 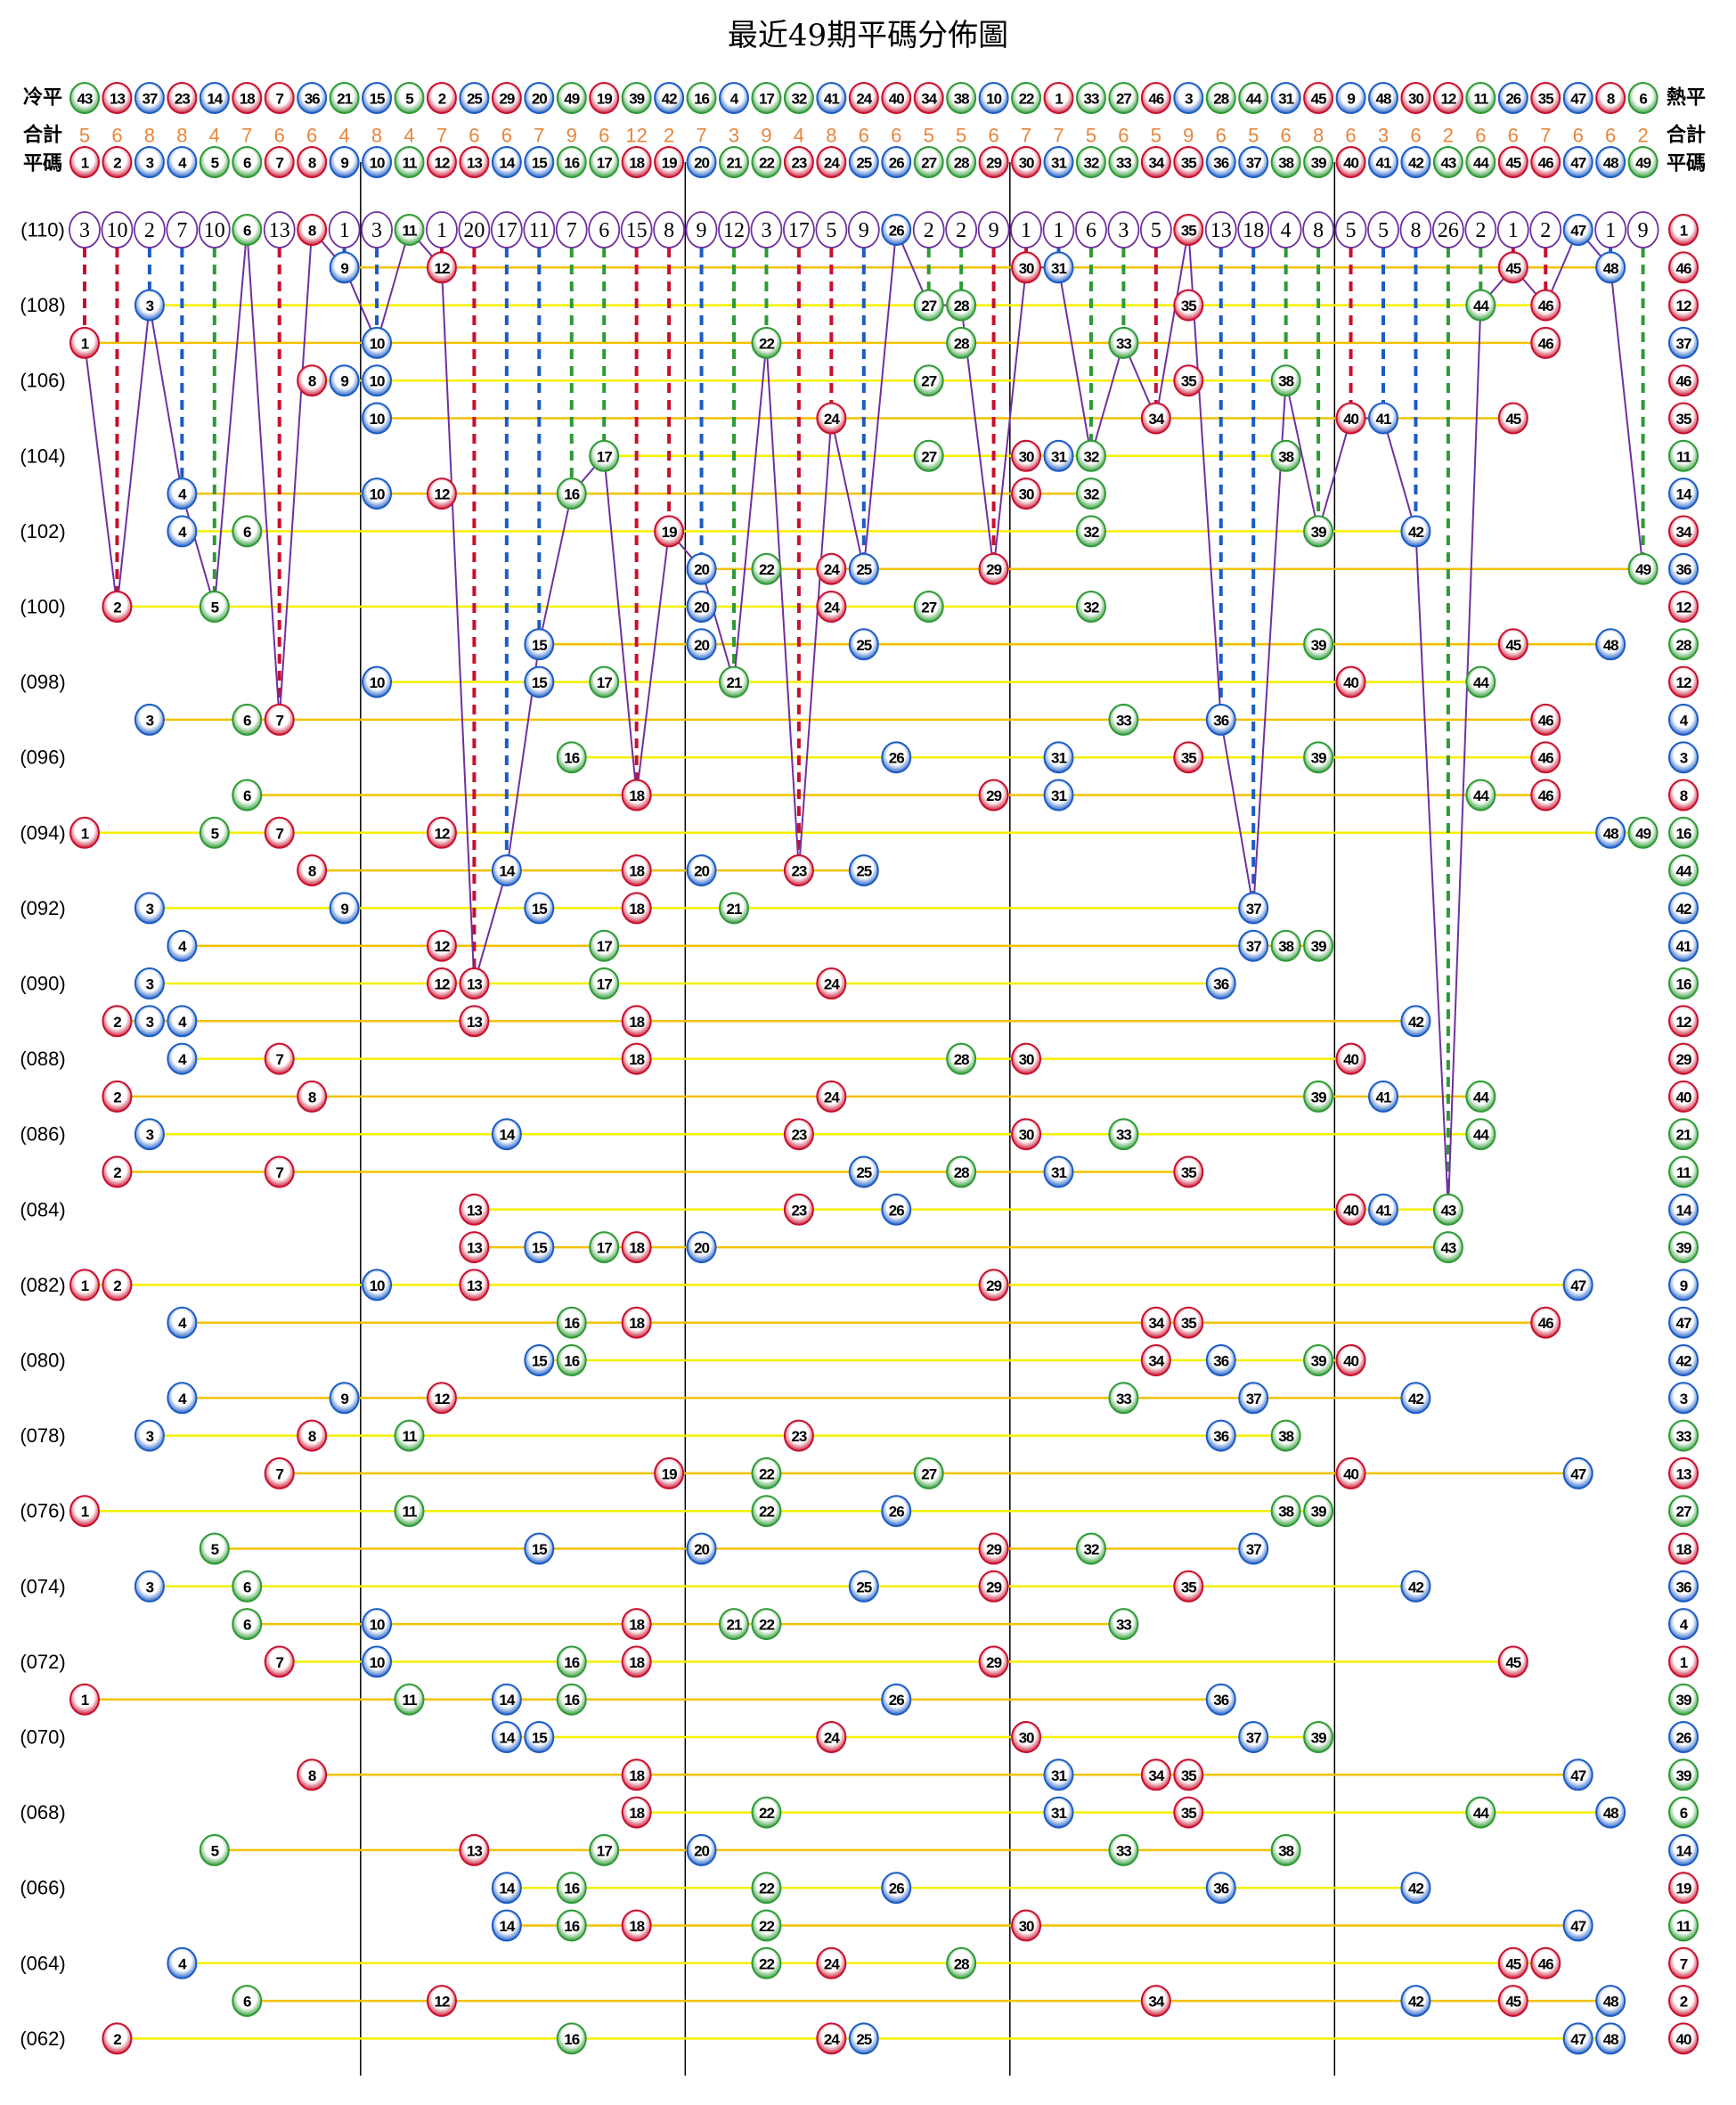 I want to click on draw-ball: 30, so click(x=1026, y=1134).